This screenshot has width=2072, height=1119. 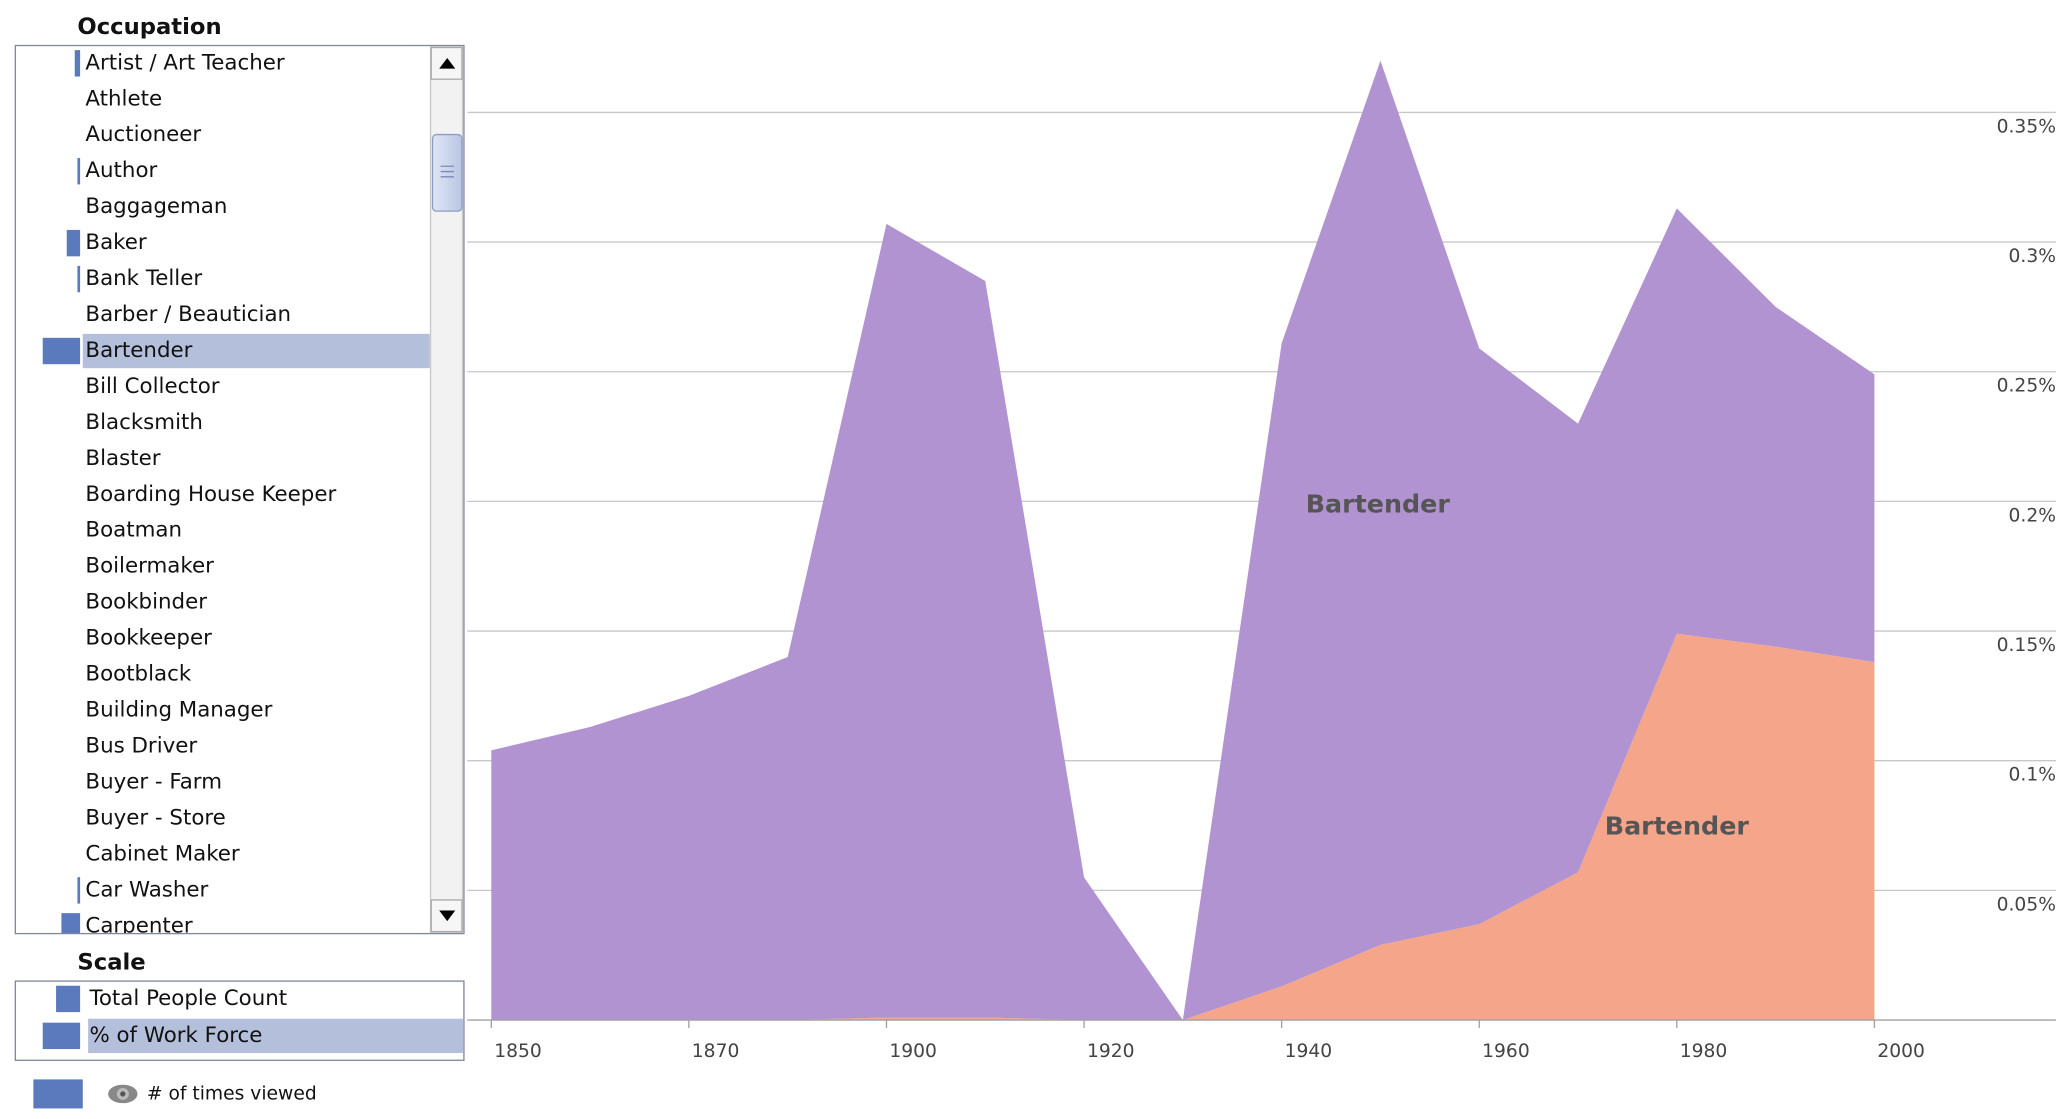 What do you see at coordinates (143, 422) in the screenshot?
I see `occupation-item: Blacksmith` at bounding box center [143, 422].